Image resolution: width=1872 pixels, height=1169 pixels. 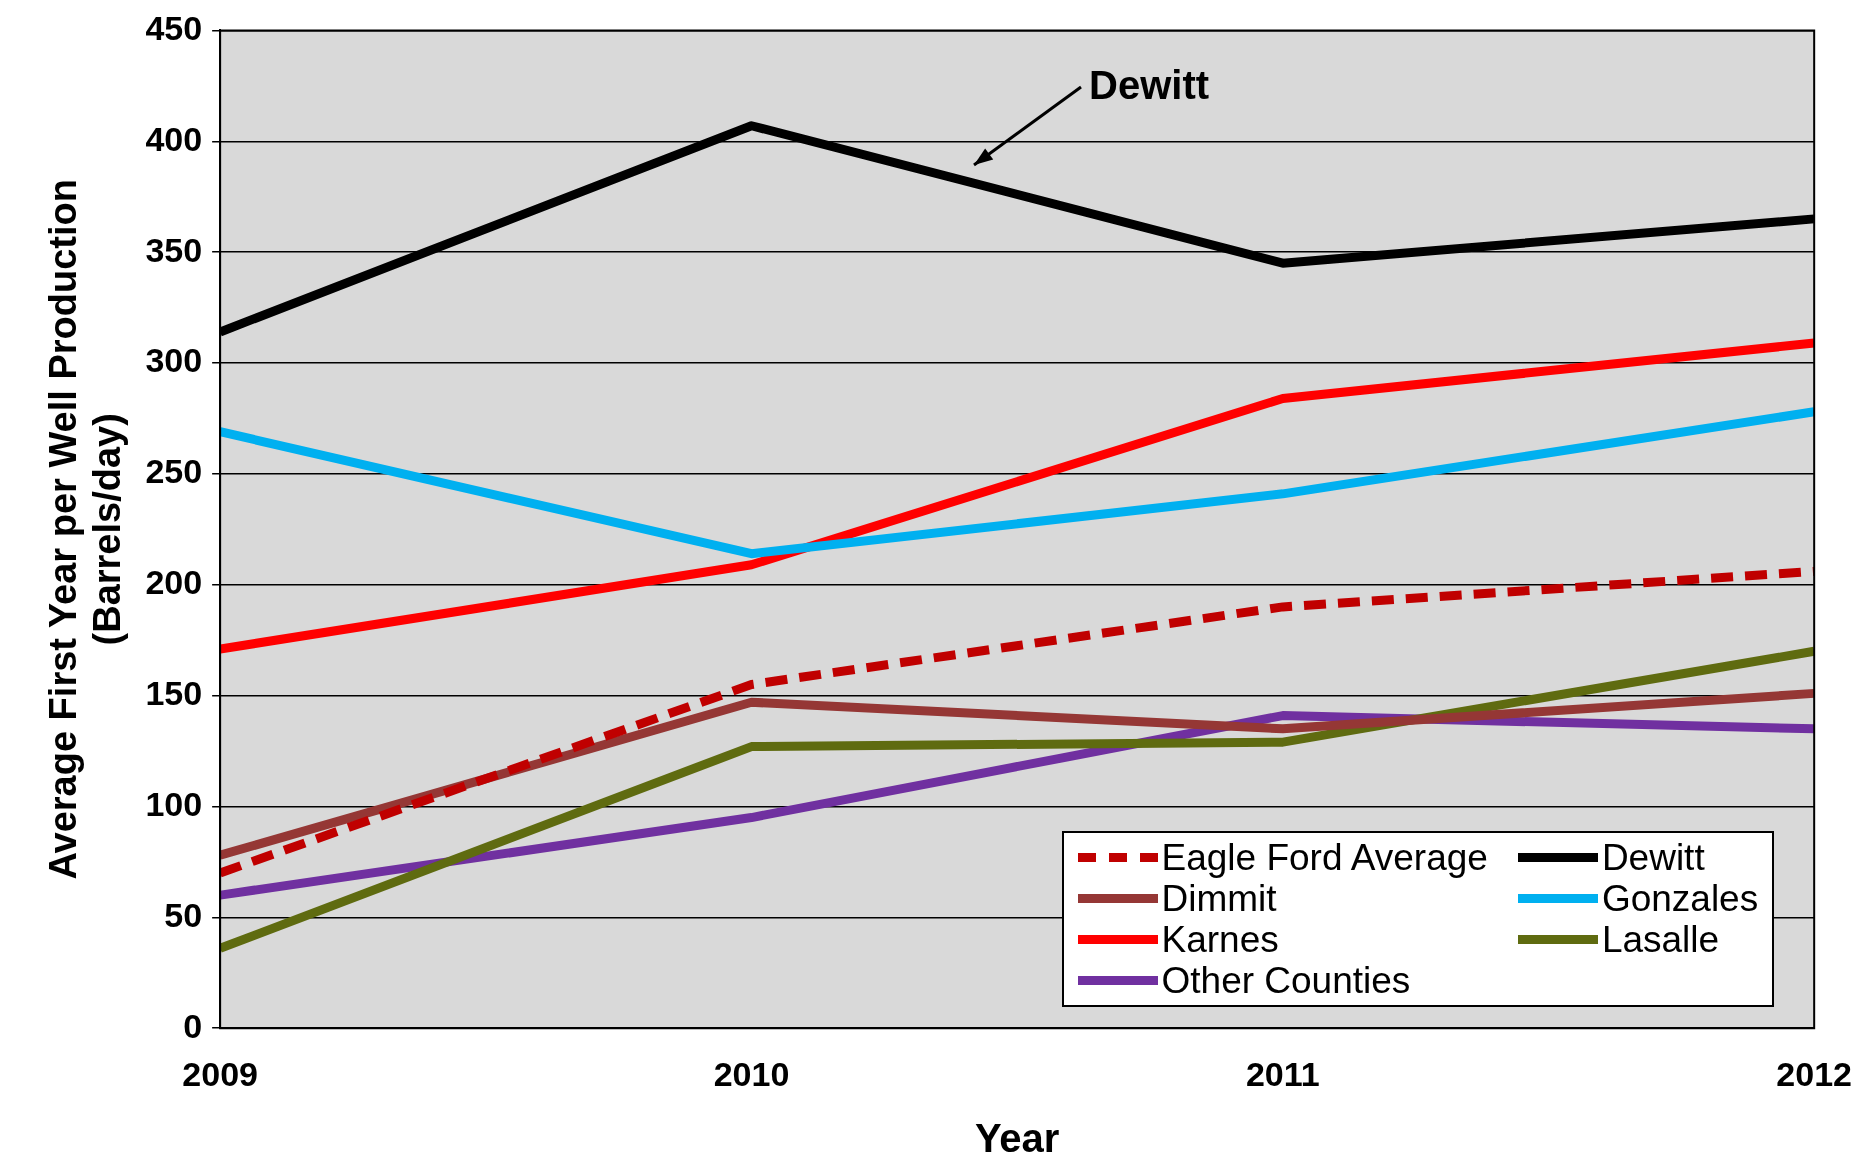 What do you see at coordinates (174, 803) in the screenshot?
I see `y-tick-label: 100` at bounding box center [174, 803].